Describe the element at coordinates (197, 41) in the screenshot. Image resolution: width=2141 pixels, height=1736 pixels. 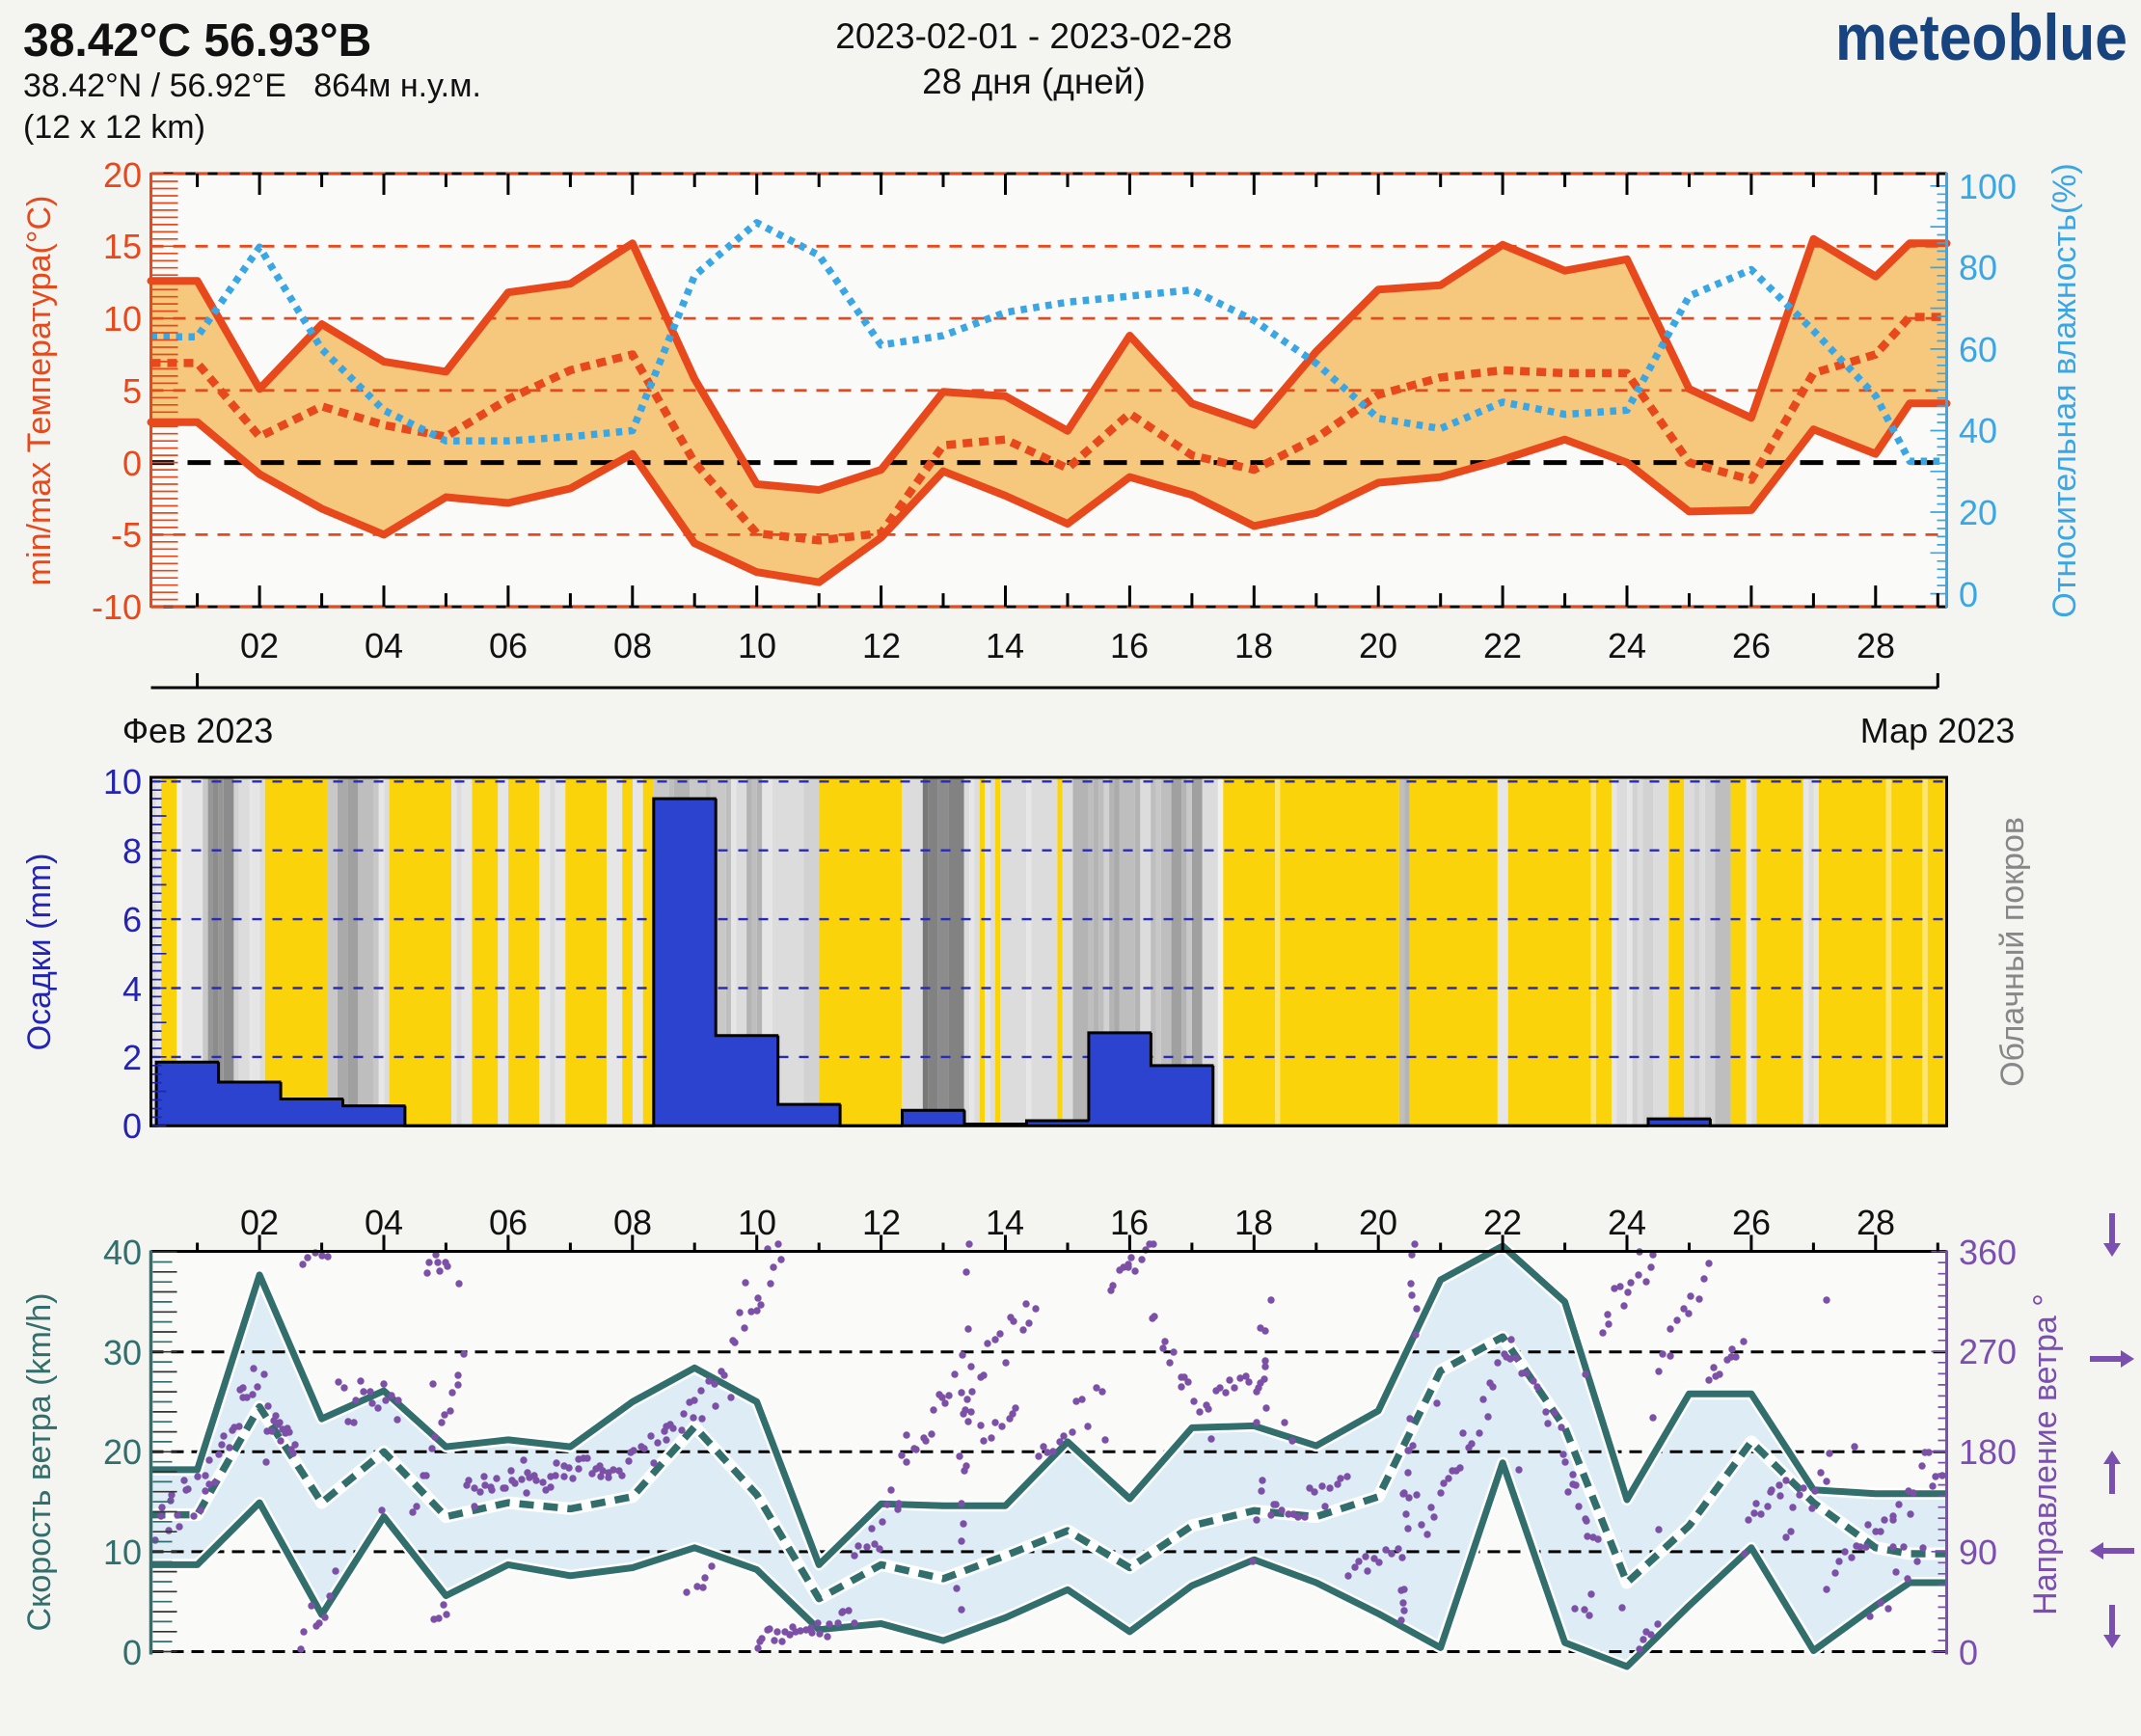
I see `svg-text: 38.42°C 56.93°В` at that location.